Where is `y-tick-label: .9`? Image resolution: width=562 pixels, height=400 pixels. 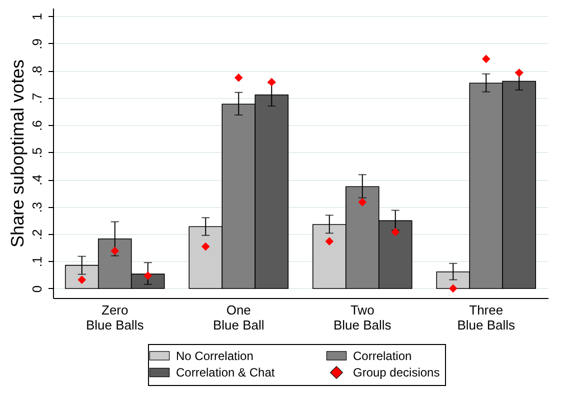
y-tick-label: .9 is located at coordinates (37, 44).